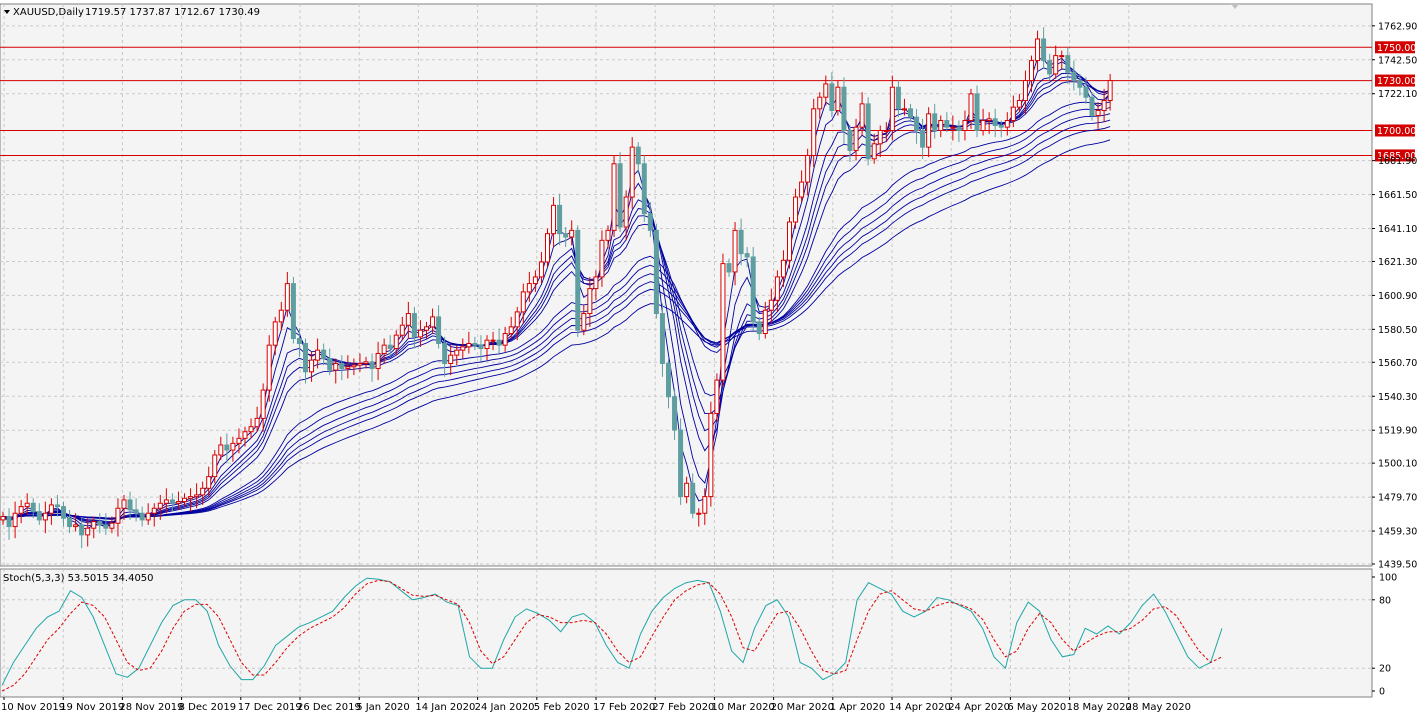  Describe the element at coordinates (7, 12) in the screenshot. I see `dropdown-arrow-icon` at that location.